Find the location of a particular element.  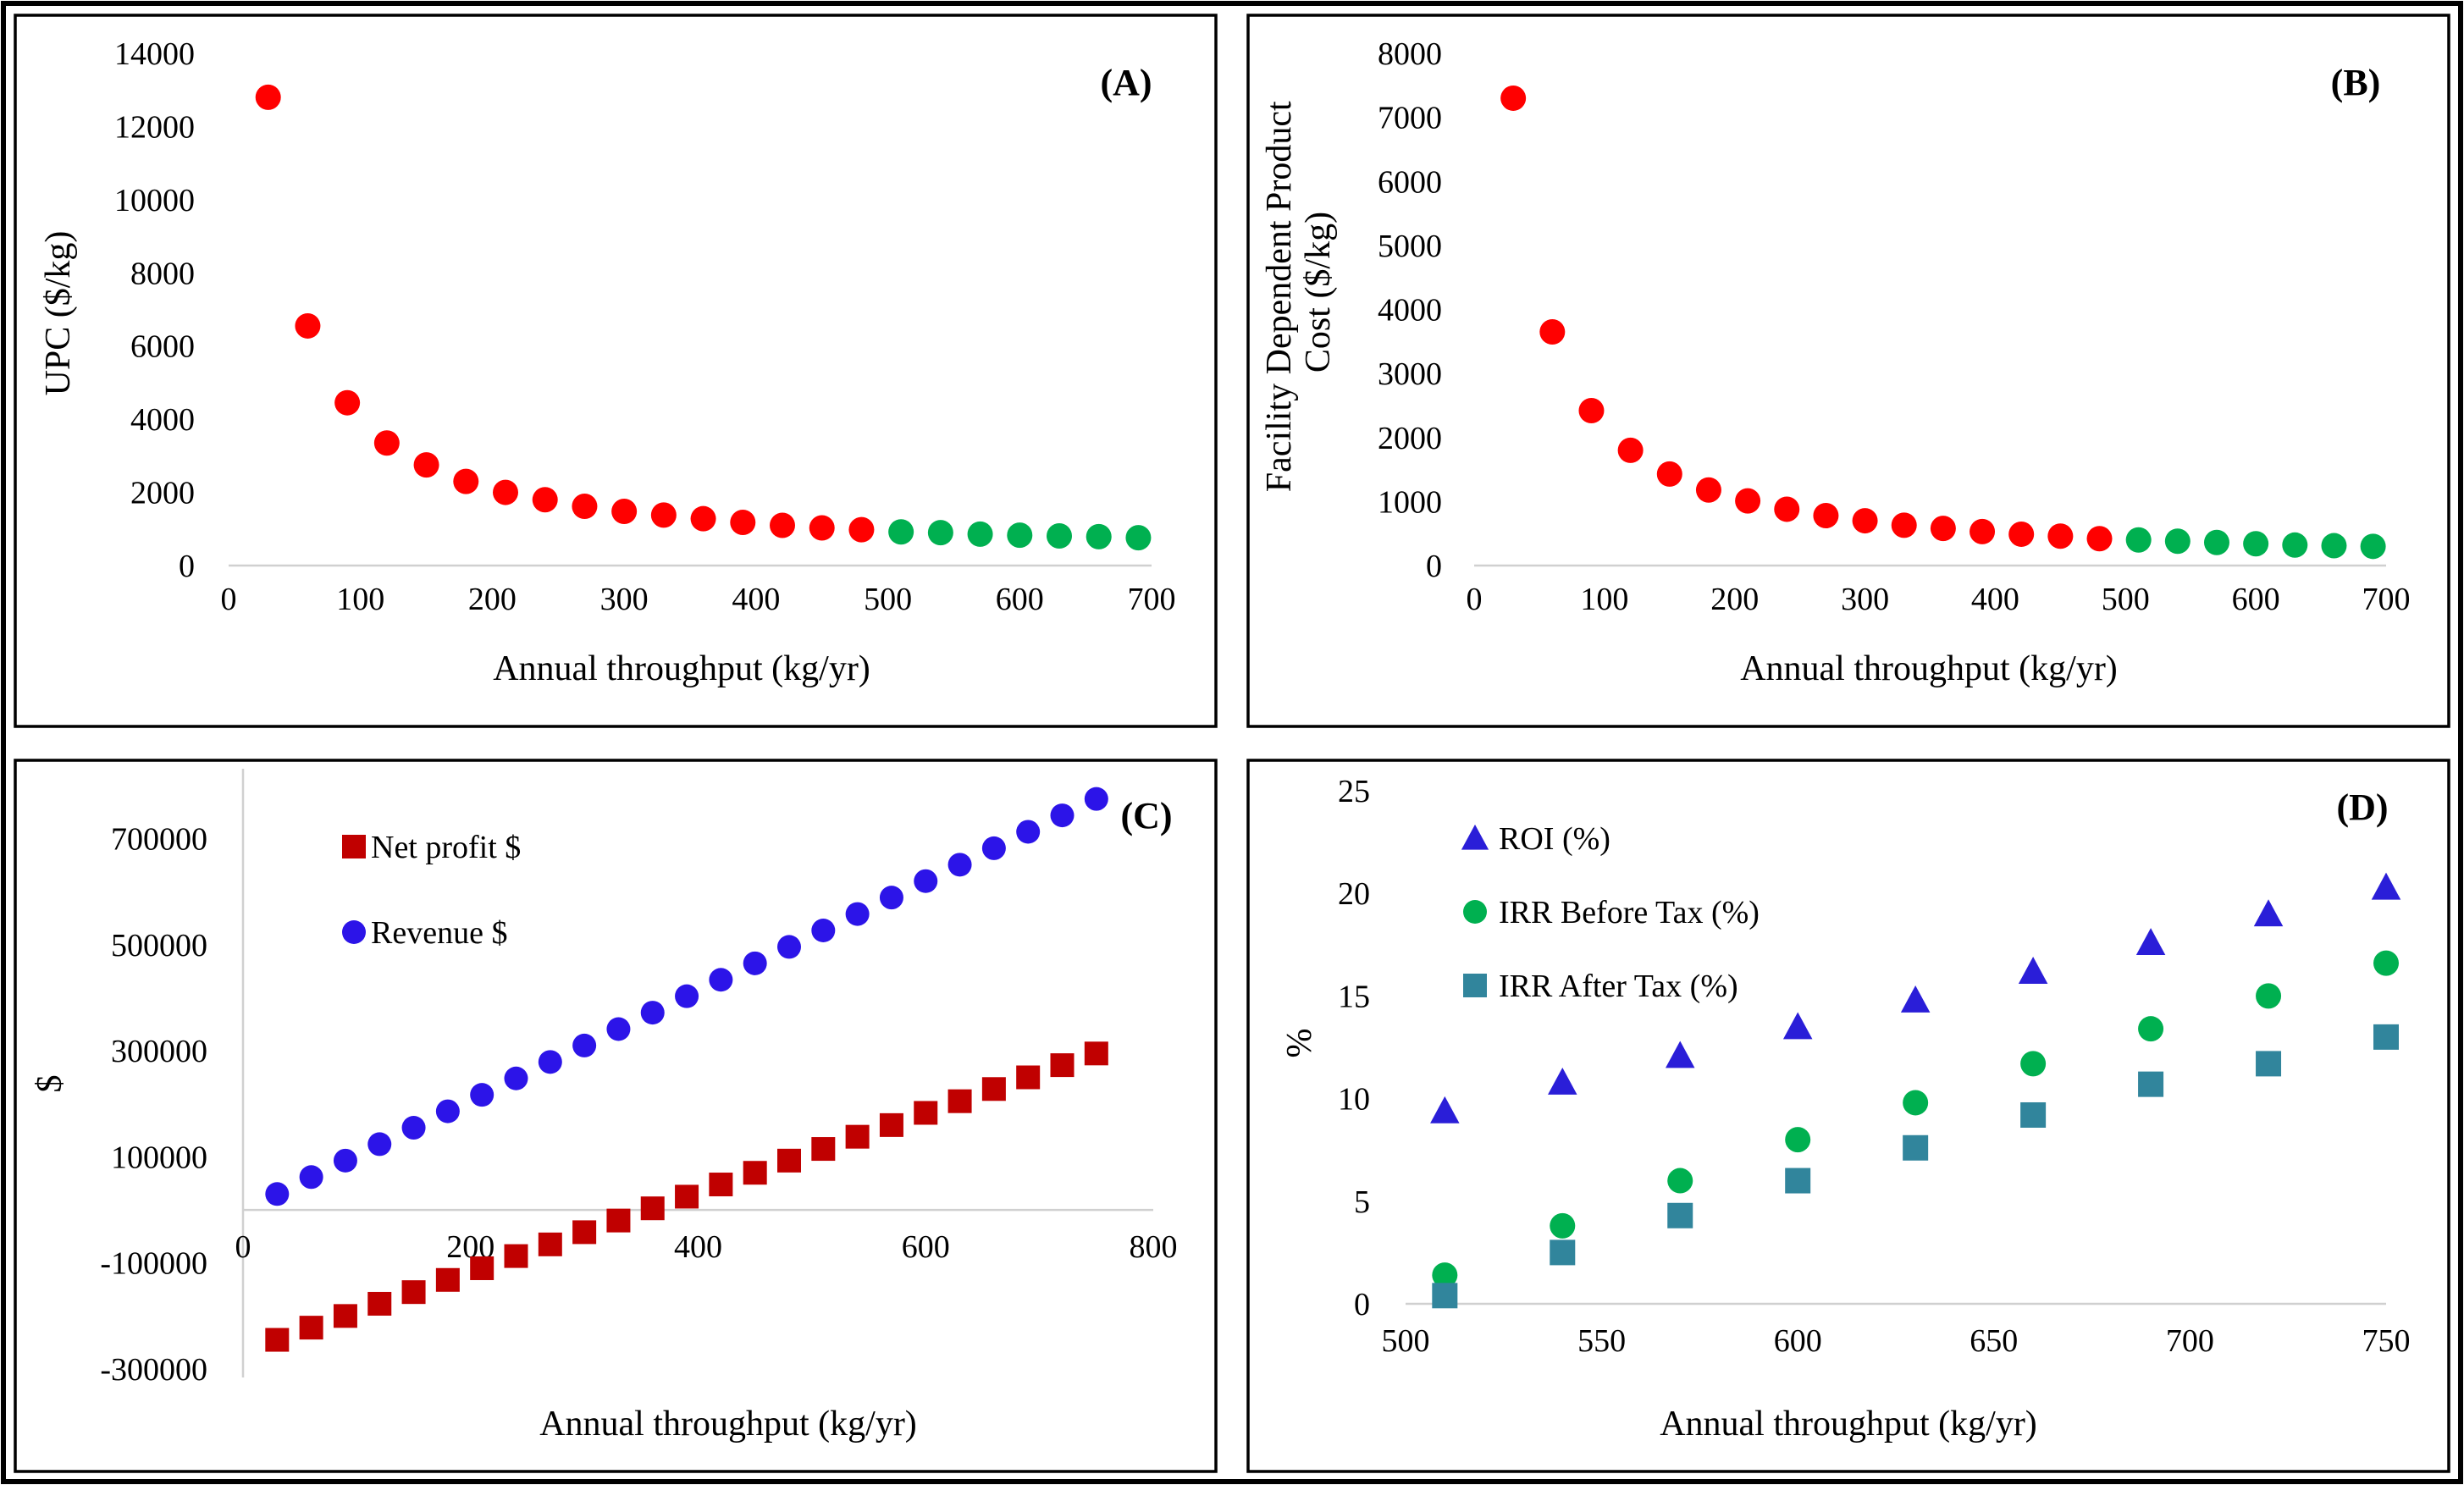

panel-d-y-tick-label: 0 is located at coordinates (1362, 1304).